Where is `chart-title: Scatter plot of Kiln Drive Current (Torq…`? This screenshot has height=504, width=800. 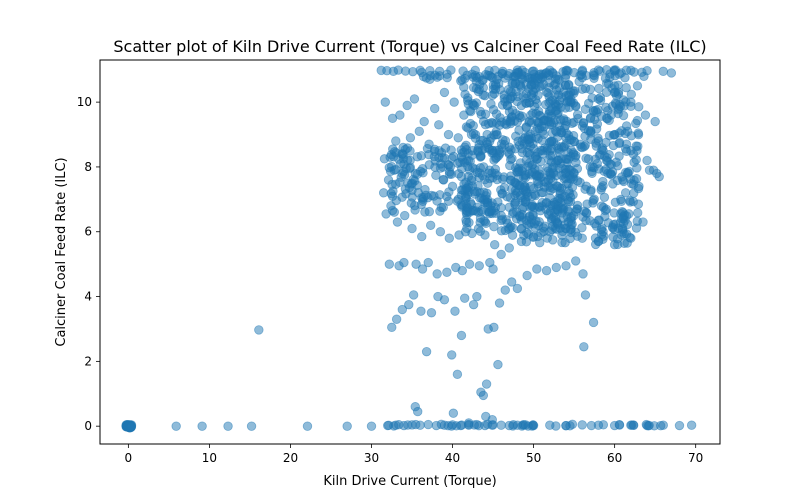
chart-title: Scatter plot of Kiln Drive Current (Torq… is located at coordinates (409, 46).